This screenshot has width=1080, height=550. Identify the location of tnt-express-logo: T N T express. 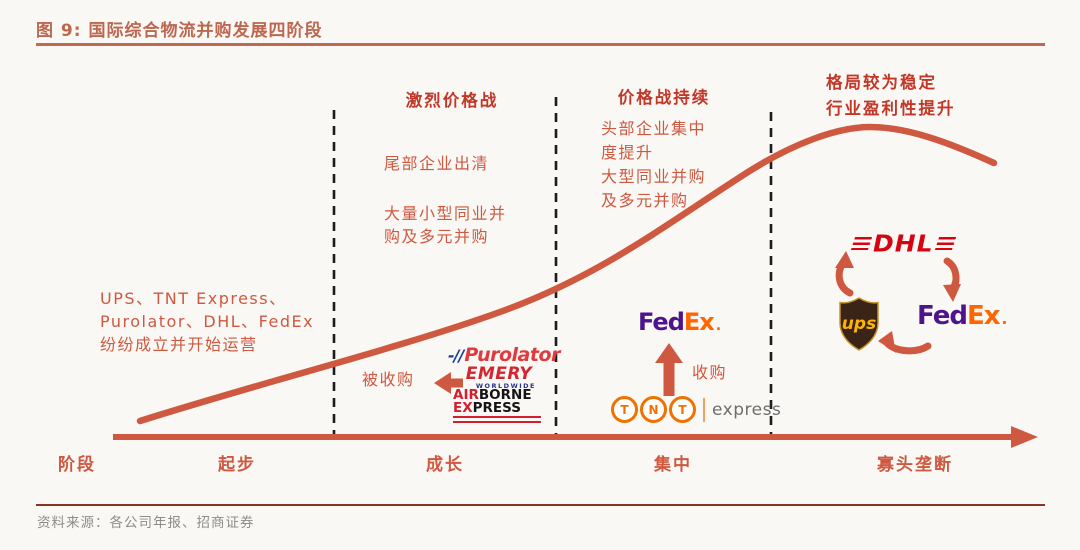
(696, 409).